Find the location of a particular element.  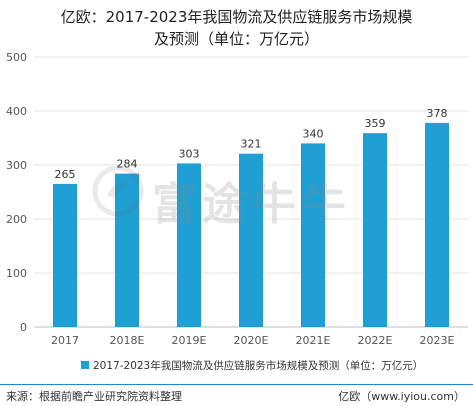

x-axis-ticks: 2017 2018E 2019E 2020E 2021E 2022E 2023E is located at coordinates (253, 340).